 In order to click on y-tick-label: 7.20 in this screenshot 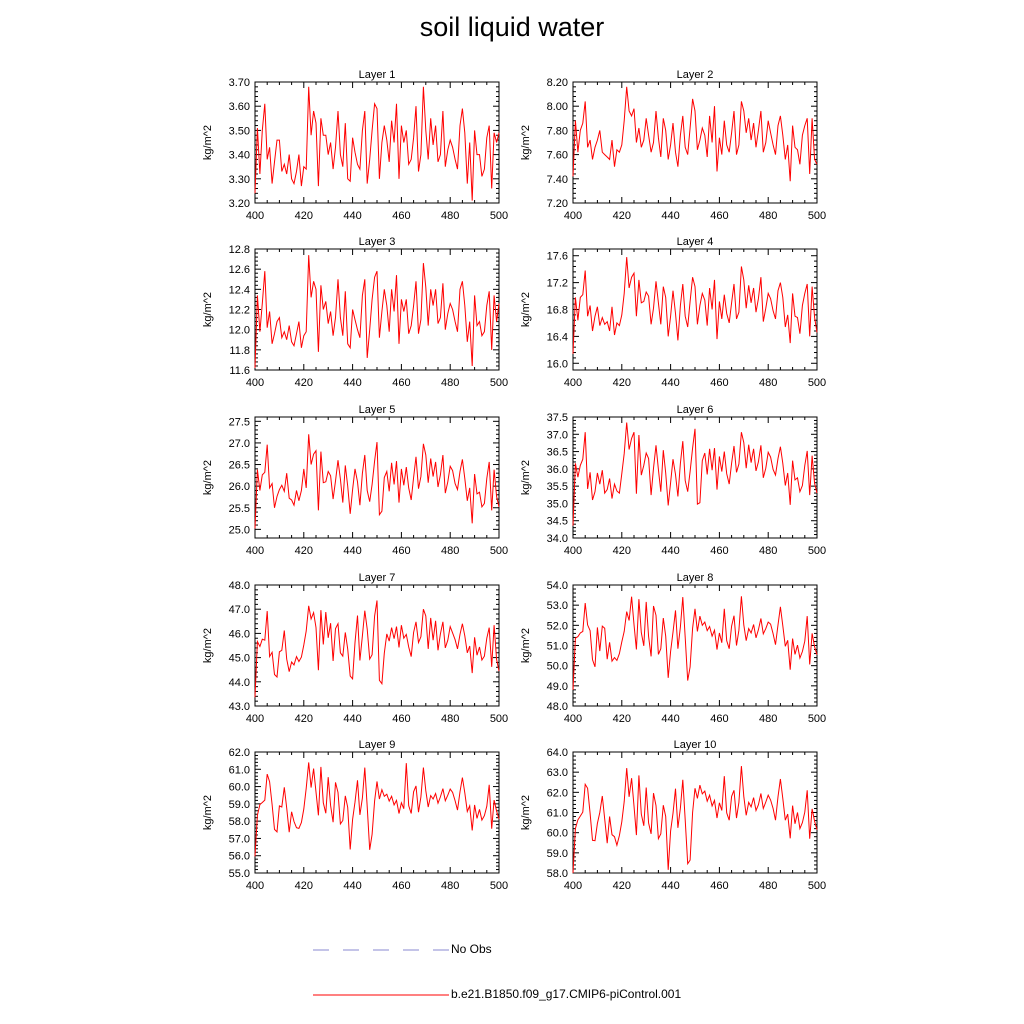, I will do `click(557, 204)`.